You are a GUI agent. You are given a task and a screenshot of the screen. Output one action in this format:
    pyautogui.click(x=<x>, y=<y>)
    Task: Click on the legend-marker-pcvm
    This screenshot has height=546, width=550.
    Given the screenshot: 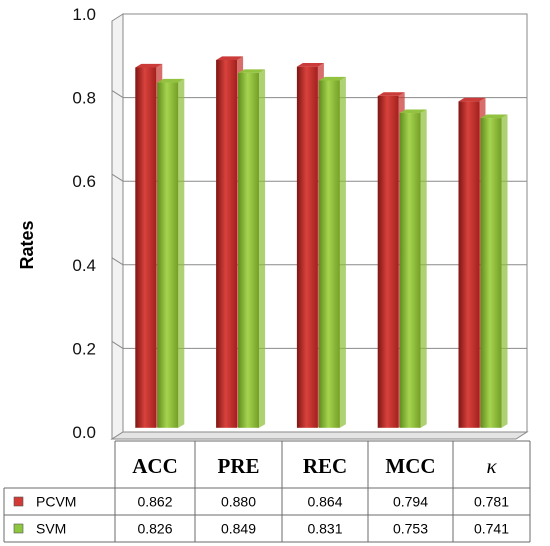 What is the action you would take?
    pyautogui.click(x=18, y=501)
    